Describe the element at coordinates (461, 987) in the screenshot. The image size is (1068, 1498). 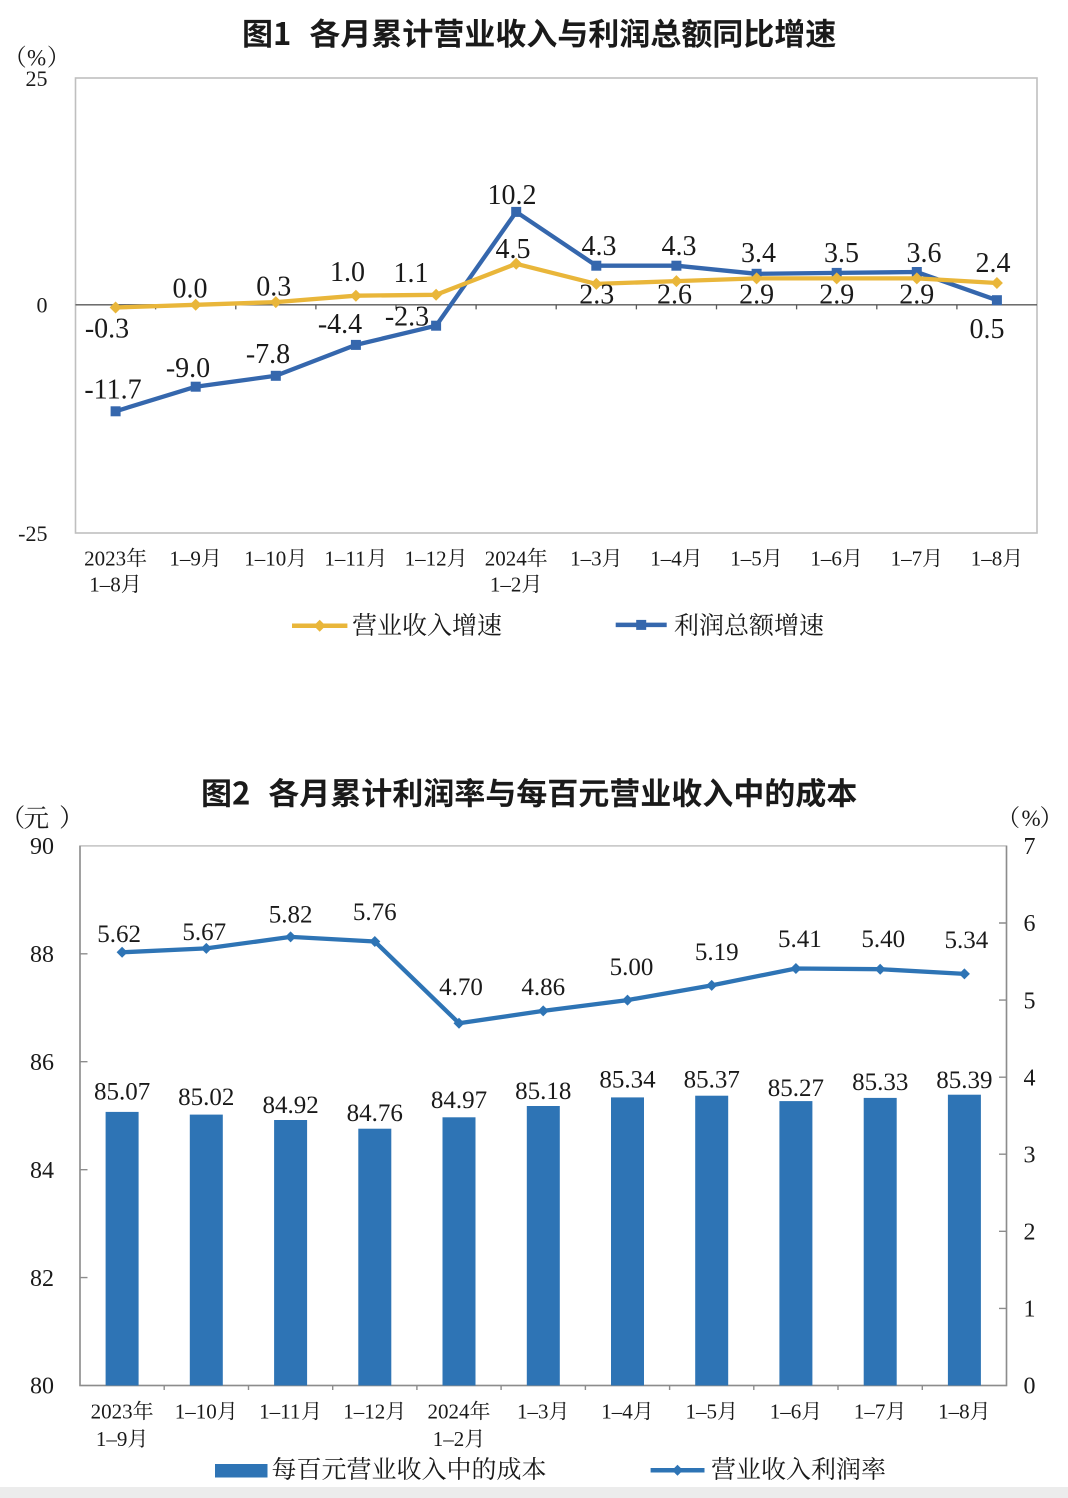
I see `svg-text: 4.70` at that location.